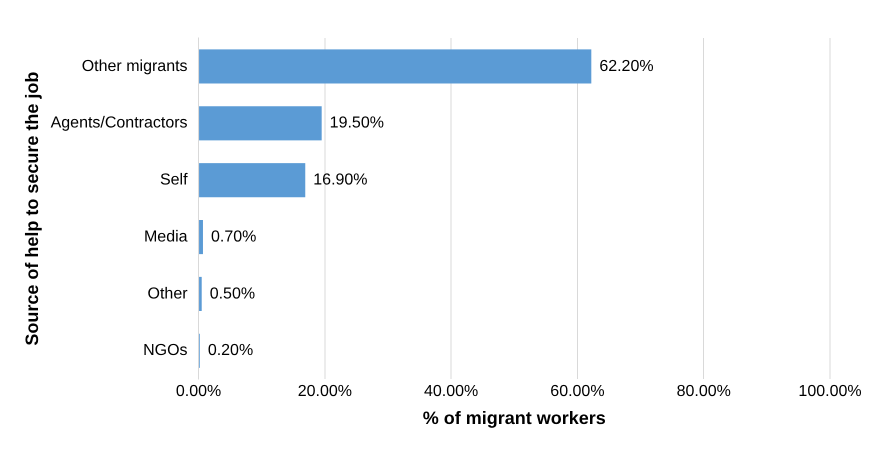 The width and height of the screenshot is (878, 452). What do you see at coordinates (174, 180) in the screenshot?
I see `y-tick-label: Self` at bounding box center [174, 180].